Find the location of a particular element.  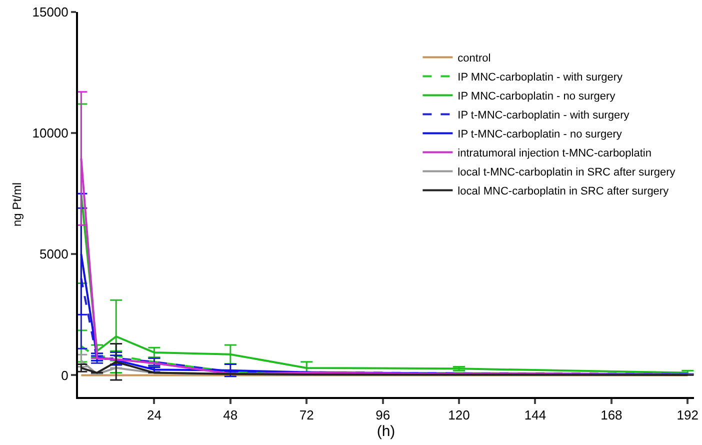

x-axis-title: (h) is located at coordinates (386, 431).